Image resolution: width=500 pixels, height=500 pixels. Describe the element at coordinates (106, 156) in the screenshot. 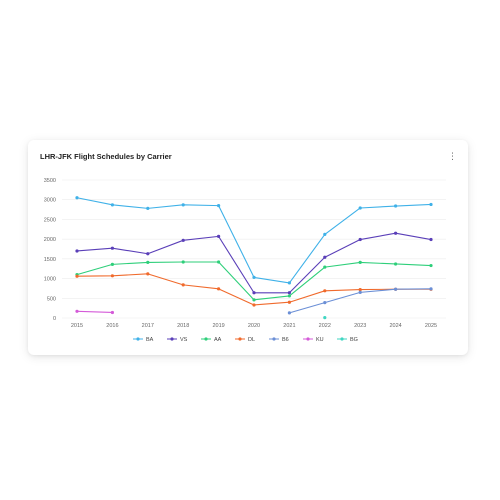

I see `chart-title: LHR-JFK Flight Schedules by Carrier` at that location.